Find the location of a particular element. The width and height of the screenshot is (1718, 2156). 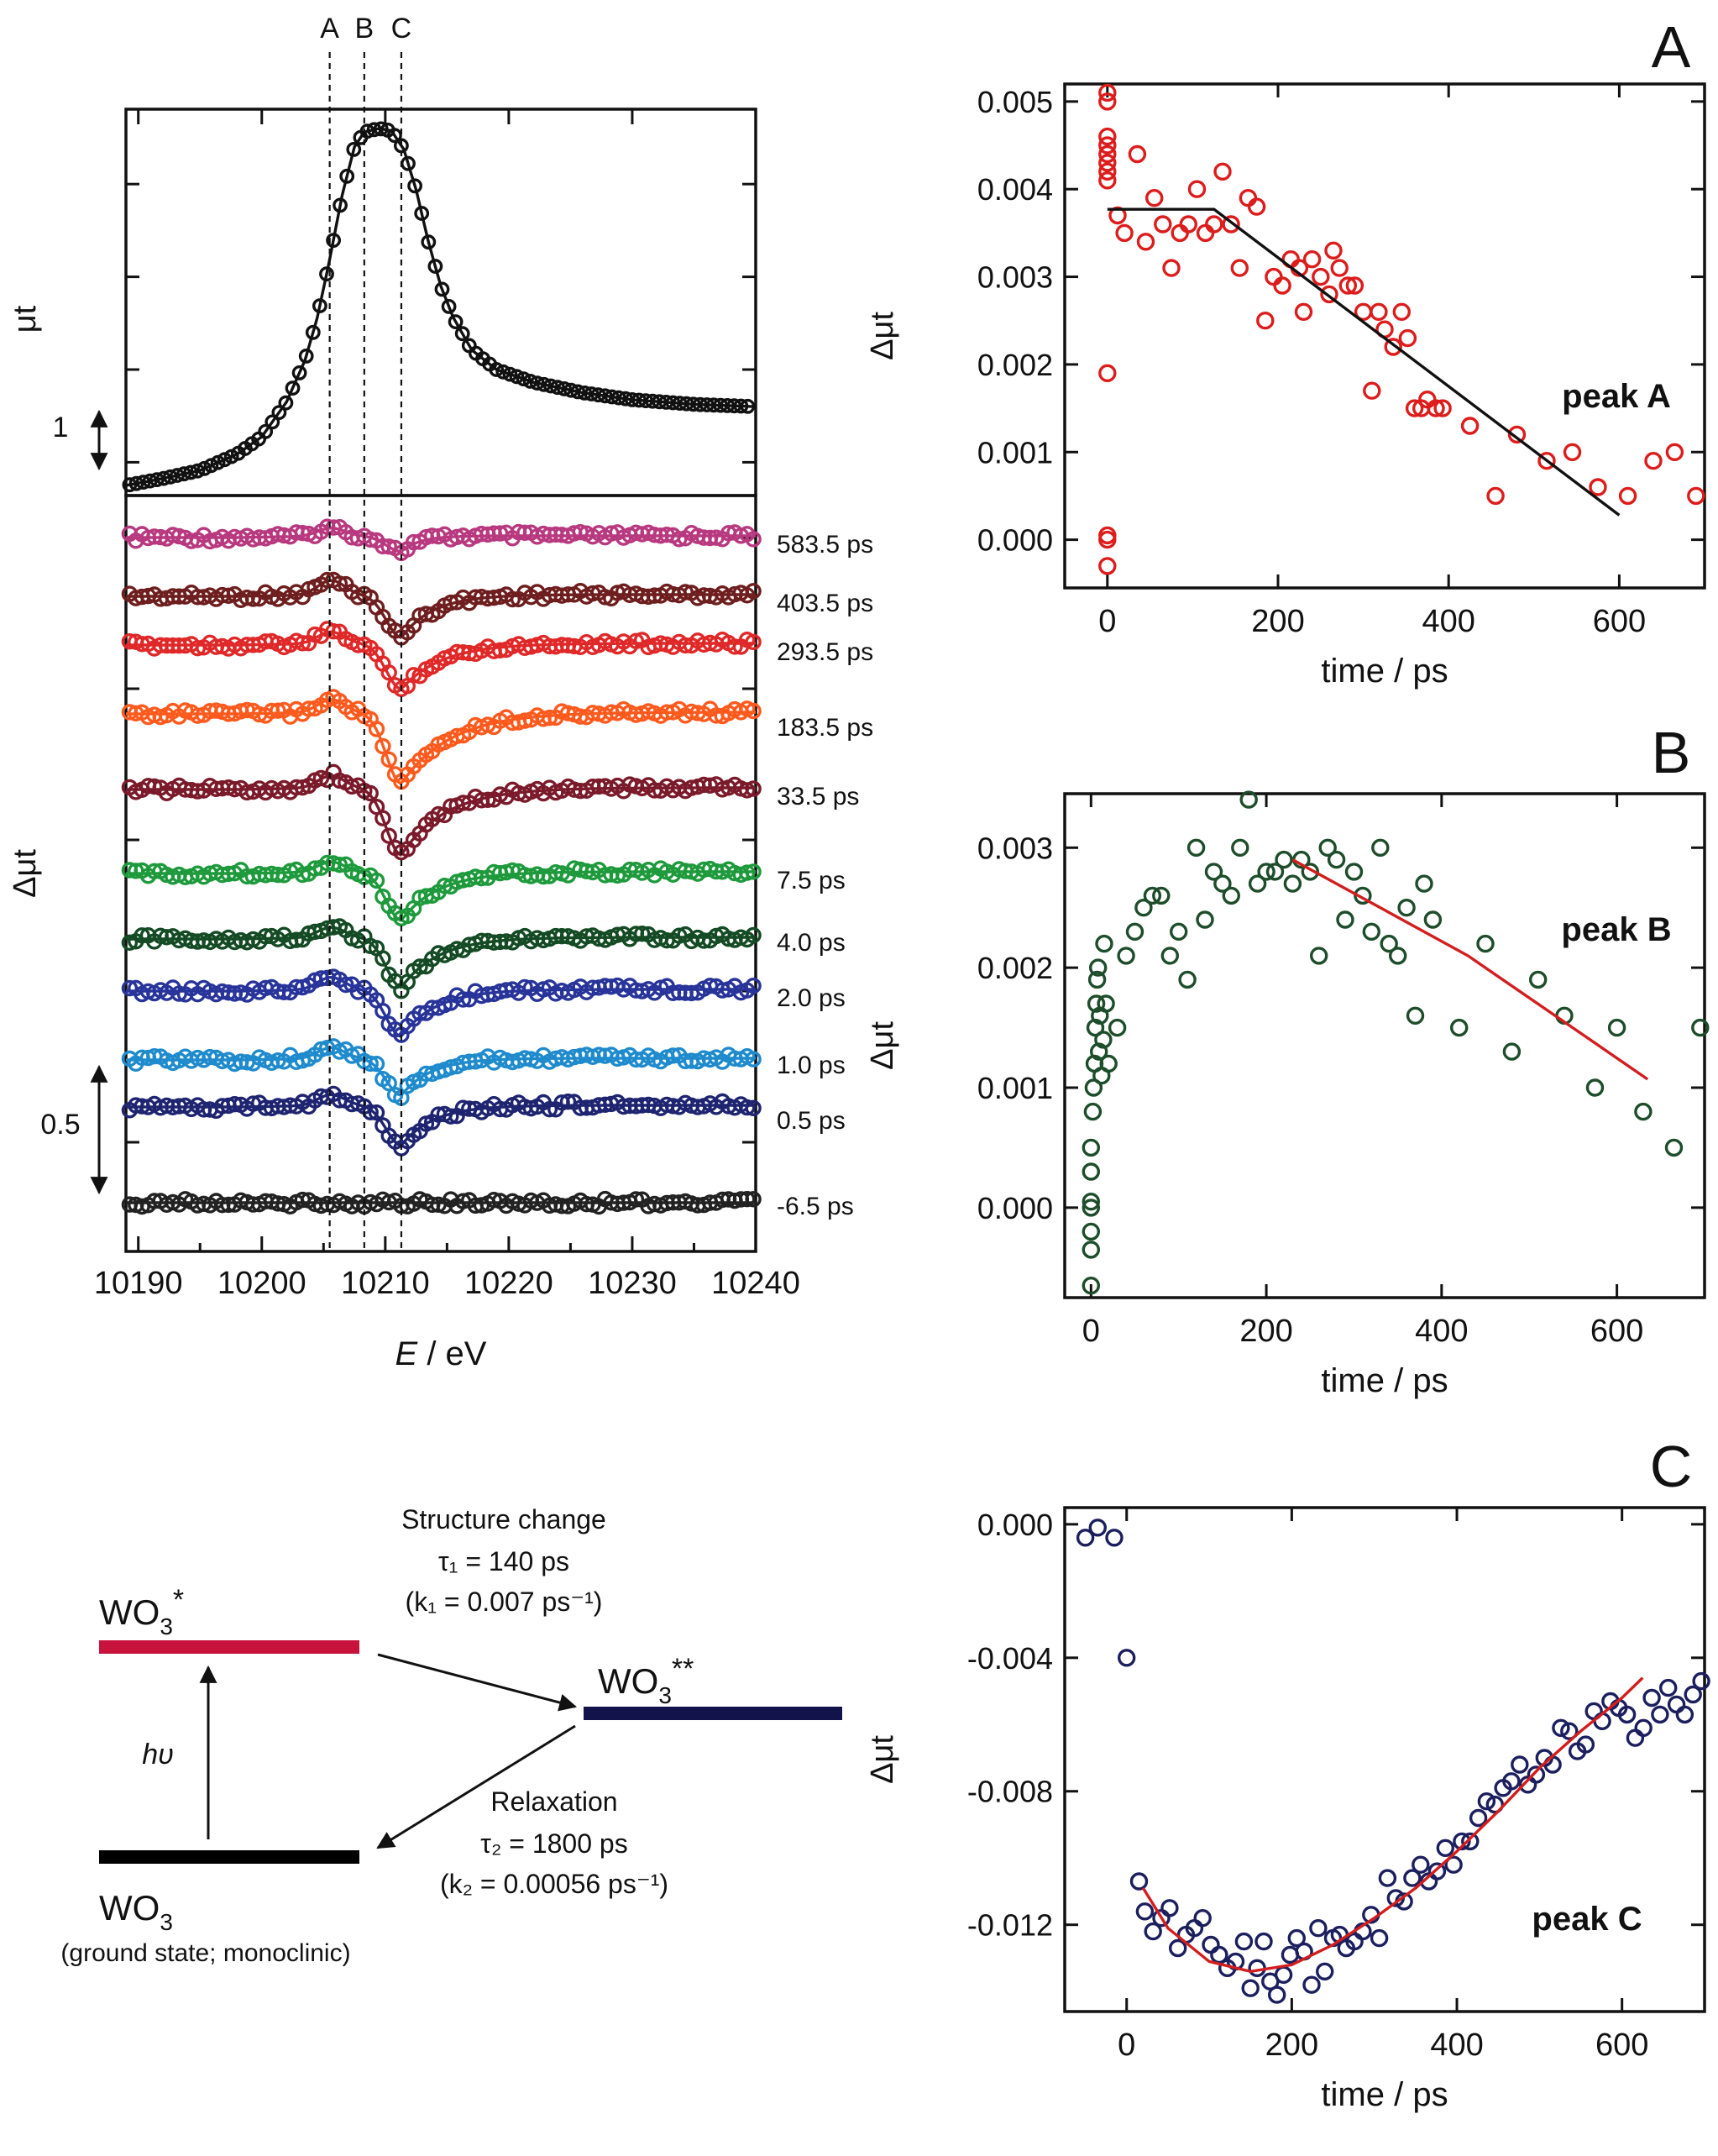

x-tick-label: 0 is located at coordinates (1091, 1331).